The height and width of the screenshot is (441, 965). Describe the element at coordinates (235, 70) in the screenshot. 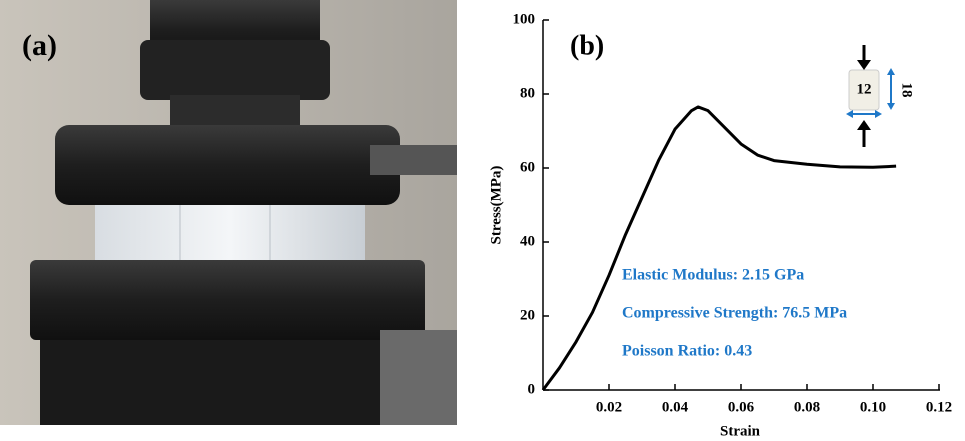

I see `upper-collar` at that location.